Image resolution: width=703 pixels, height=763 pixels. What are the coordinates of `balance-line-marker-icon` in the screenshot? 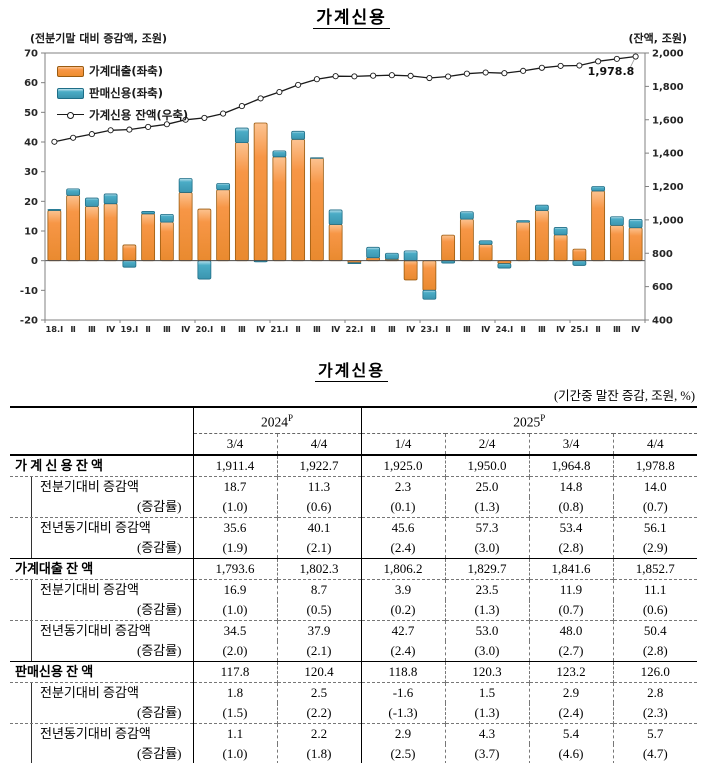 It's located at (70, 115).